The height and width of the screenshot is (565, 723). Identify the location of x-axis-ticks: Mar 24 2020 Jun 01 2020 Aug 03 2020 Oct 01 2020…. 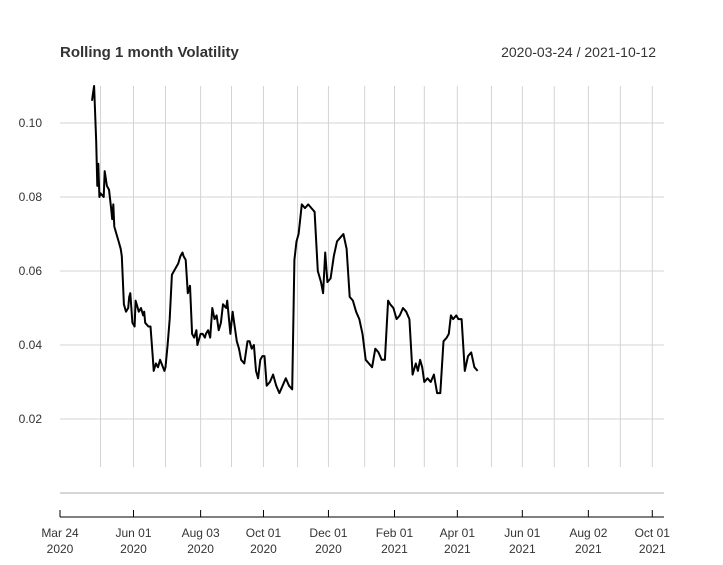
(355, 533).